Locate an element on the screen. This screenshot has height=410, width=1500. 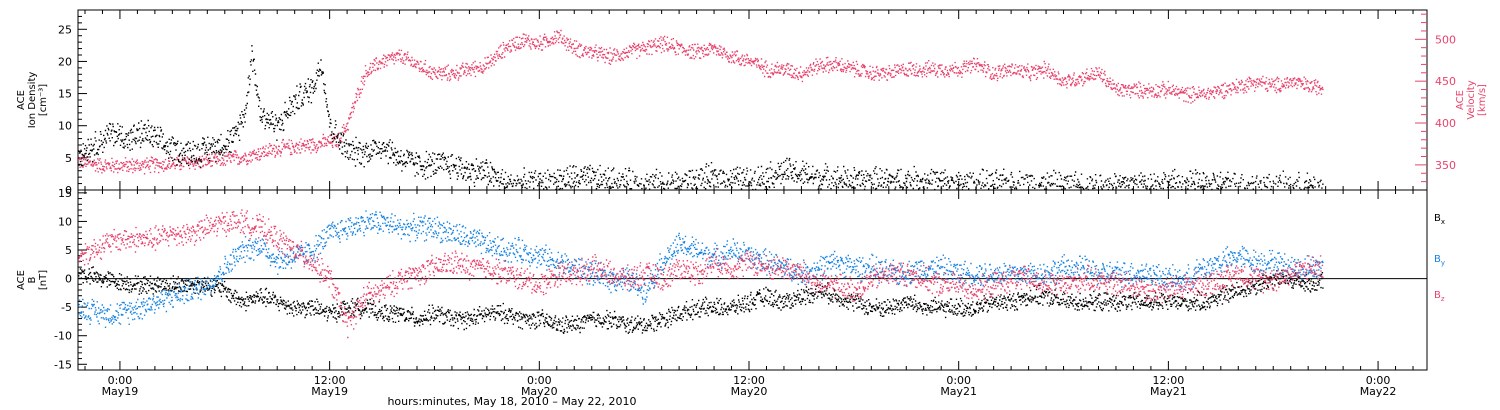
field-axis-label-line: [nT] is located at coordinates (43, 280).